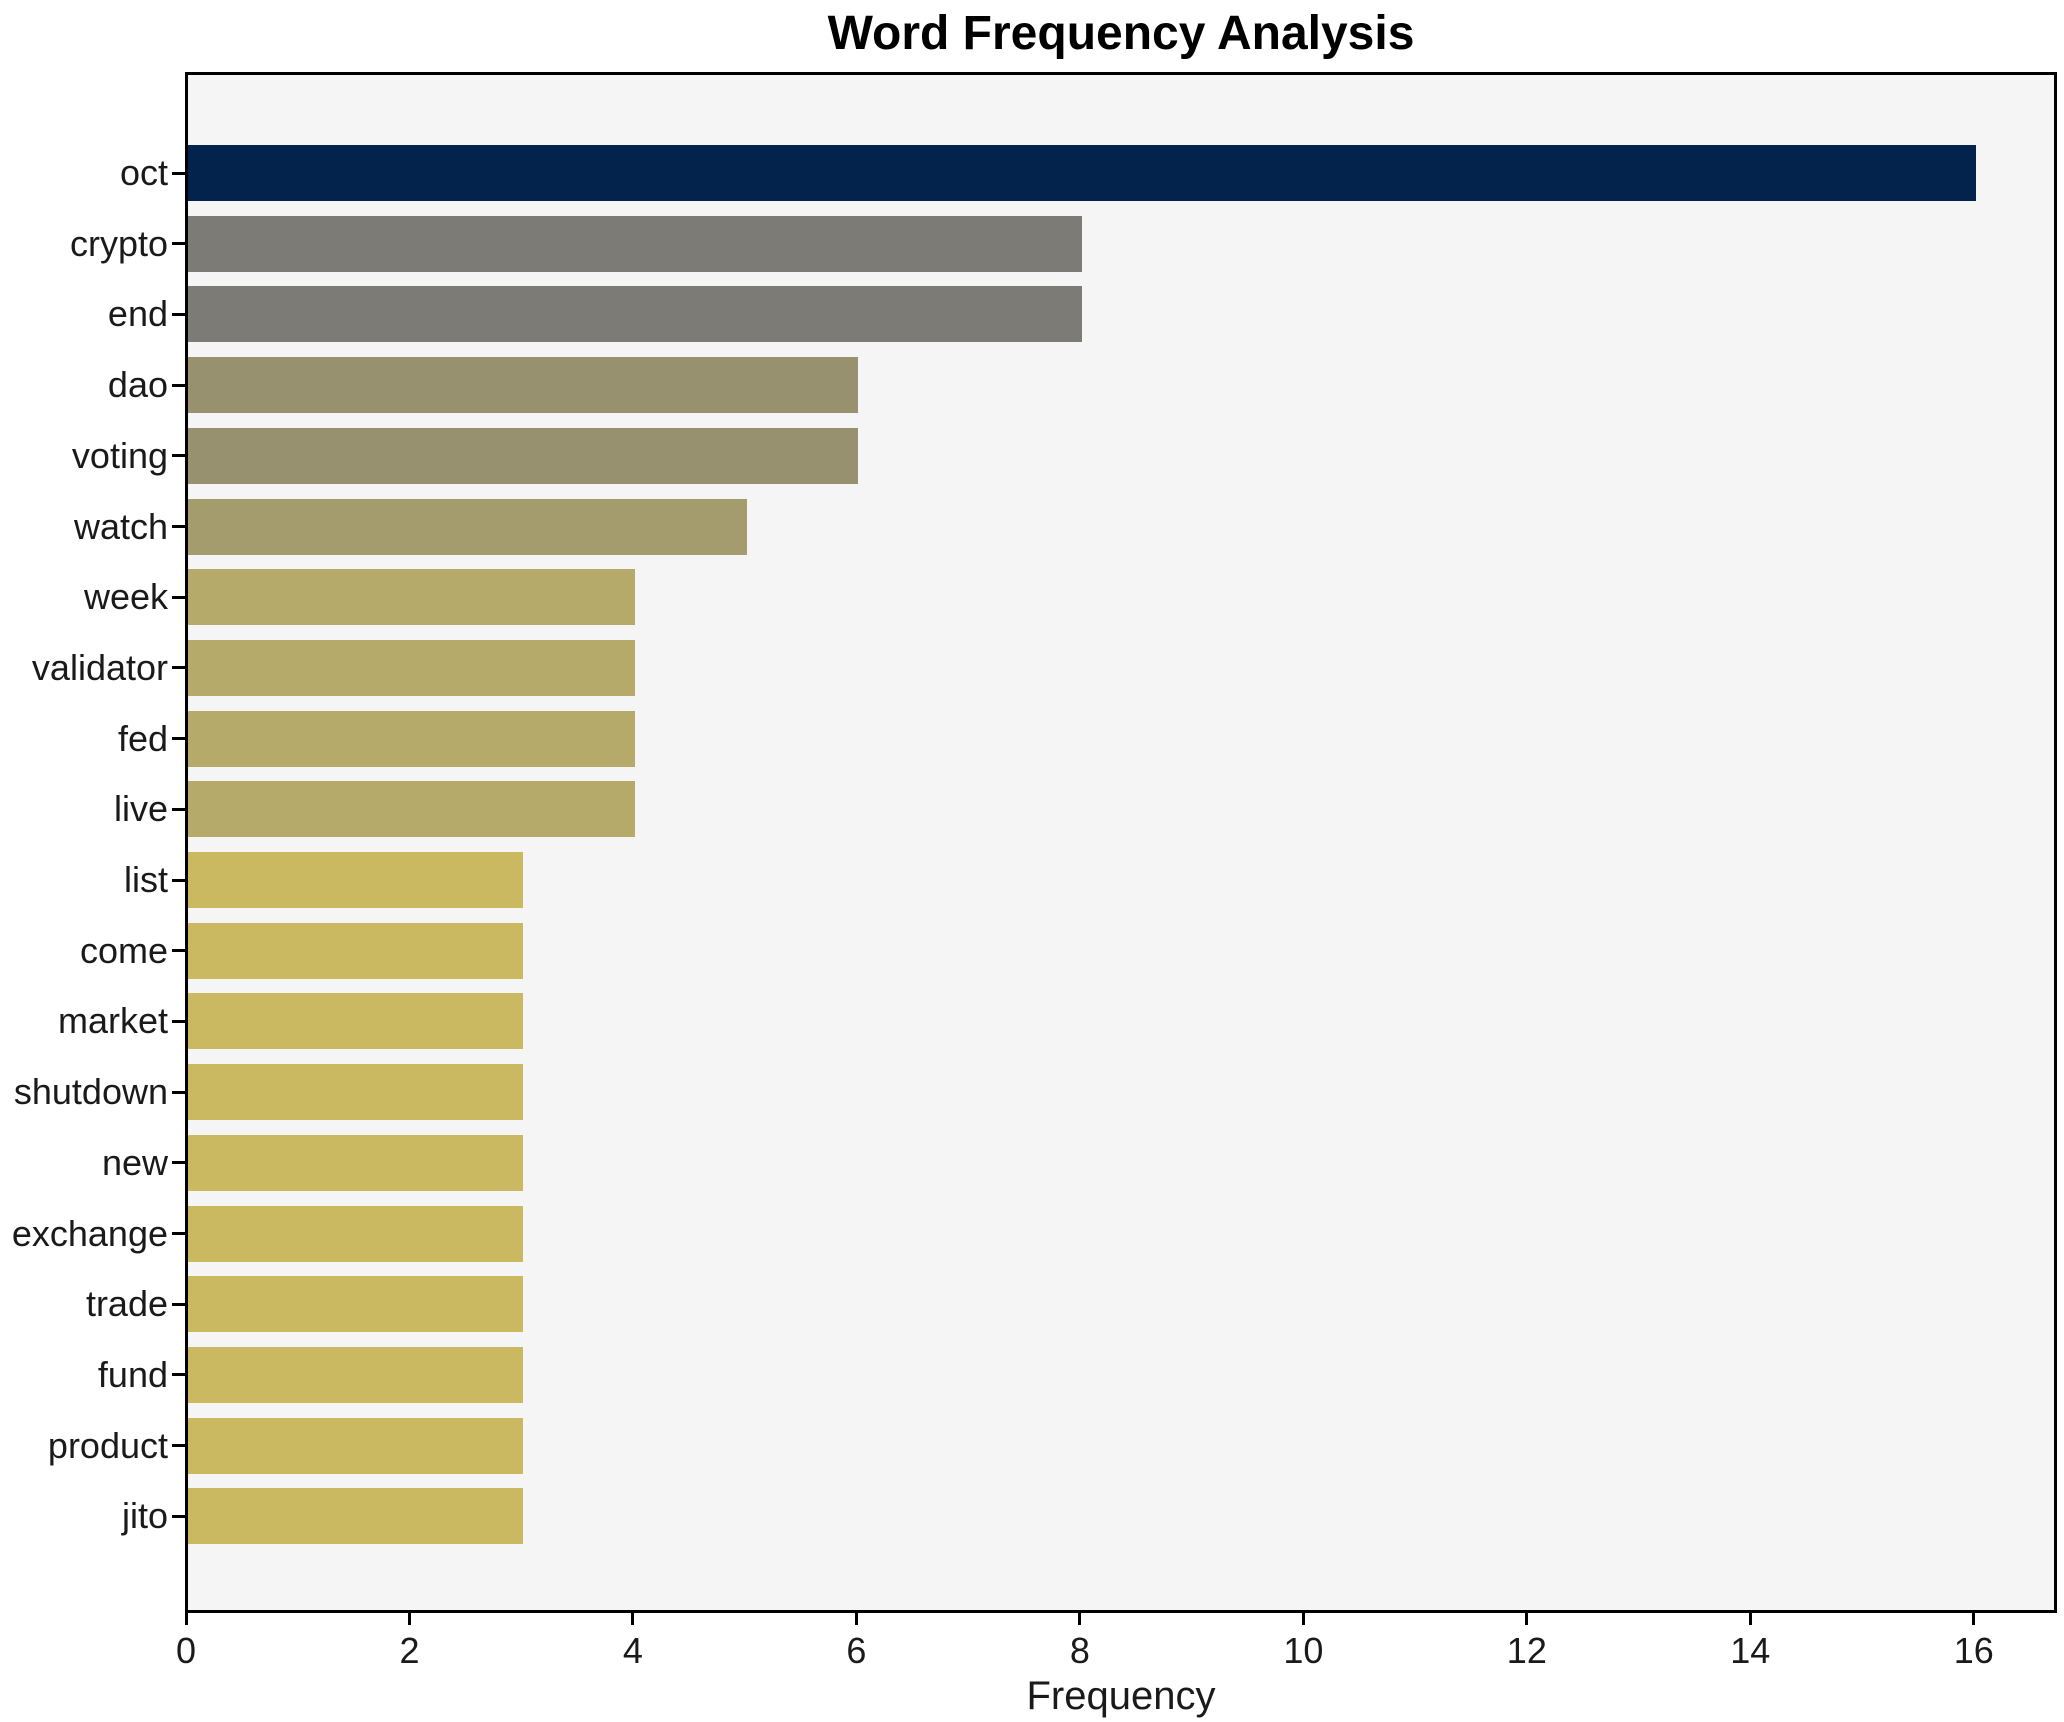 This screenshot has width=2064, height=1722. Describe the element at coordinates (411, 667) in the screenshot. I see `bar-validator` at that location.